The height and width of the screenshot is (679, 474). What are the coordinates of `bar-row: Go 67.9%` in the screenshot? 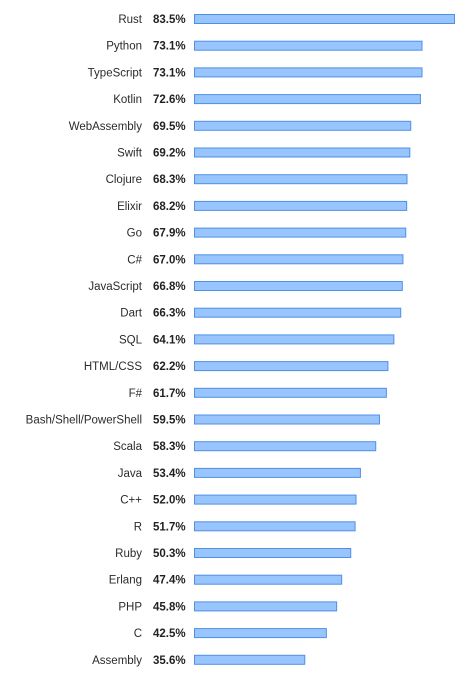 It's located at (267, 233).